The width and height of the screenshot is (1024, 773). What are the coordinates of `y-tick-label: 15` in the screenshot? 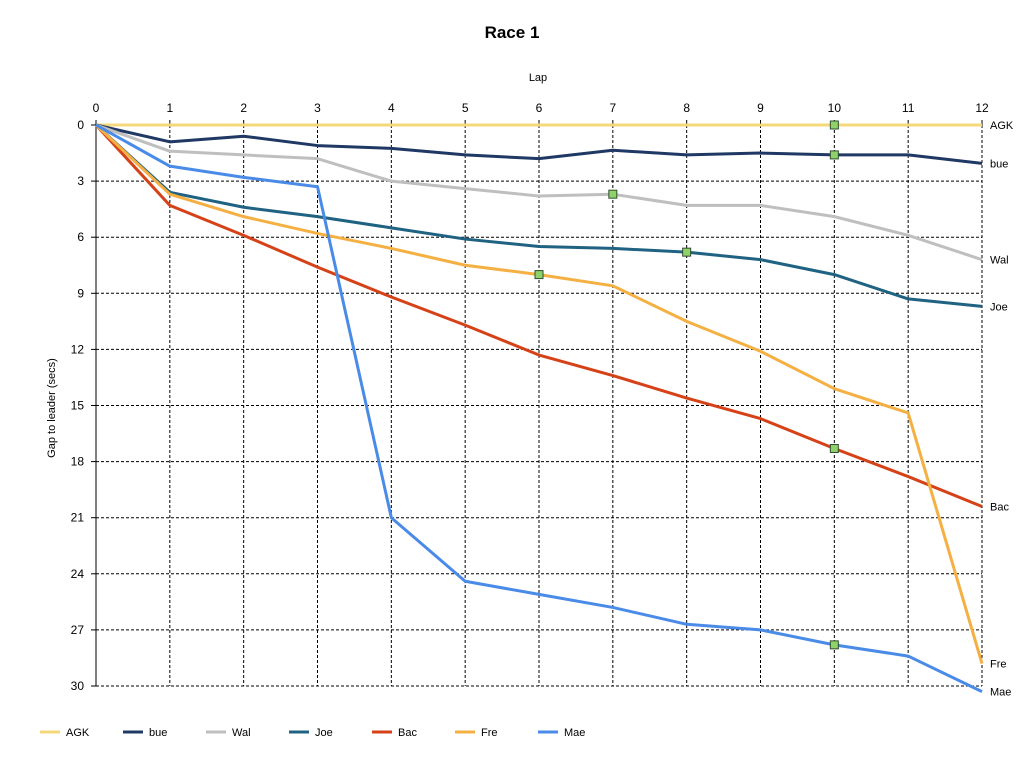 It's located at (78, 406).